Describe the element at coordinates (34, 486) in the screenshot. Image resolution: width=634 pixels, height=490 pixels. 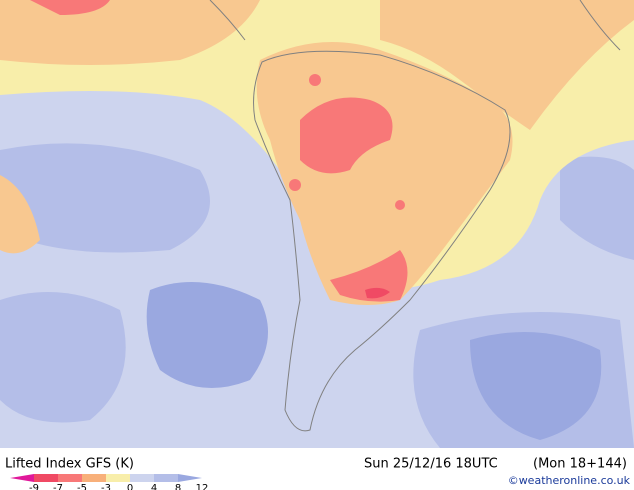
I see `legend-label: -9` at that location.